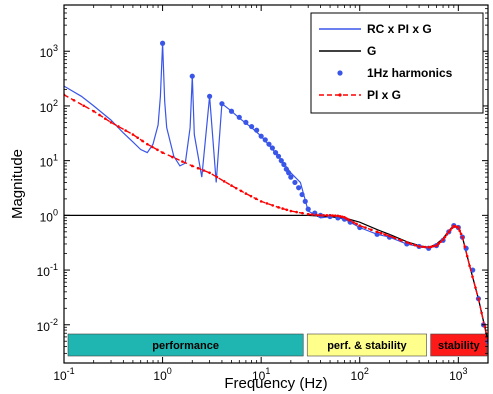 The height and width of the screenshot is (394, 493). What do you see at coordinates (261, 374) in the screenshot?
I see `x-tick-label: 10¹` at bounding box center [261, 374].